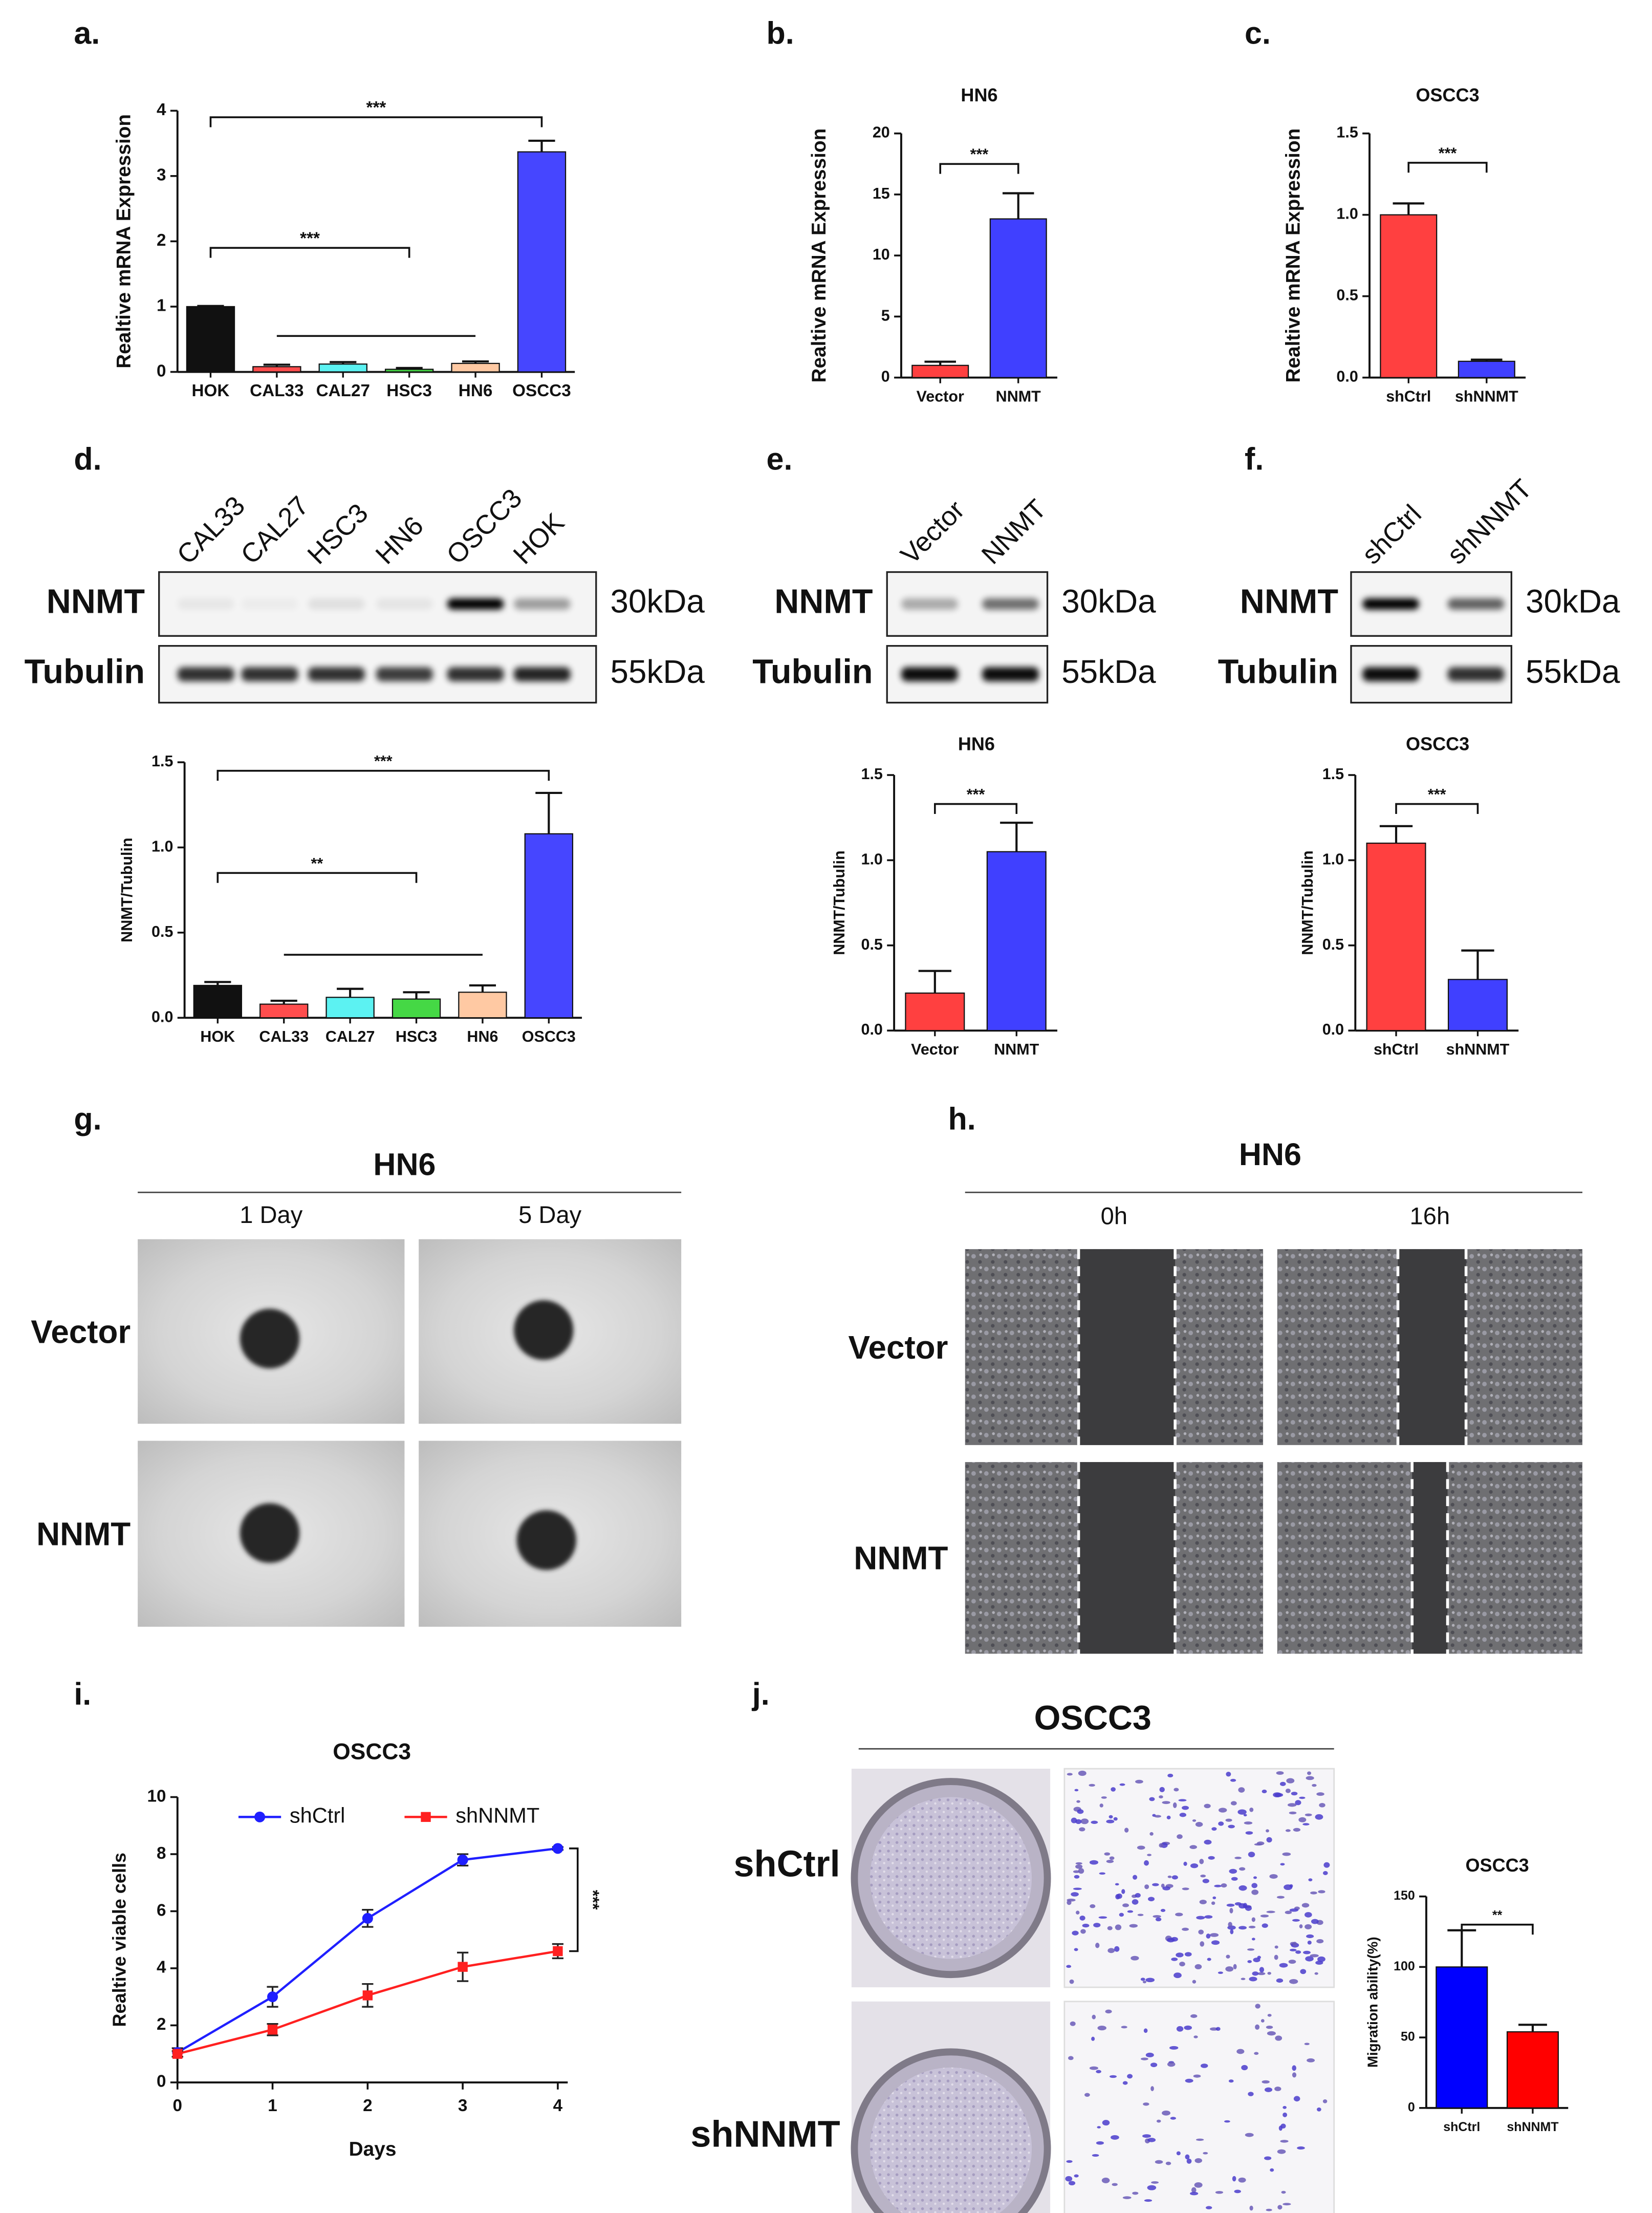 This screenshot has height=2213, width=1652. Describe the element at coordinates (270, 1533) in the screenshot. I see `spheroid` at that location.